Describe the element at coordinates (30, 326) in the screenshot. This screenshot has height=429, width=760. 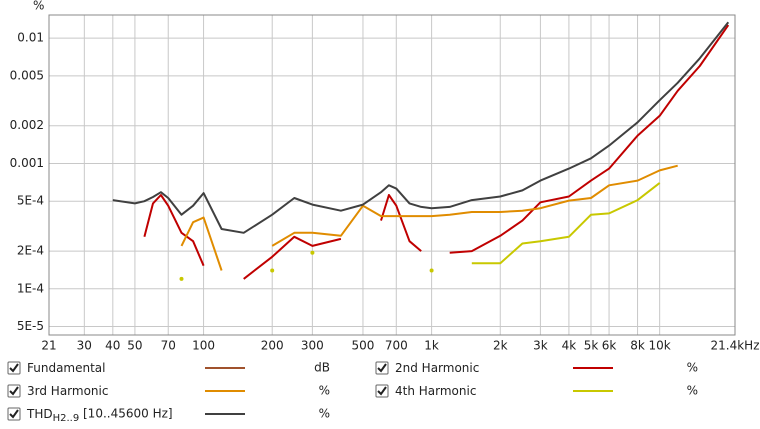
I see `y-tick-label: 5E-5` at that location.